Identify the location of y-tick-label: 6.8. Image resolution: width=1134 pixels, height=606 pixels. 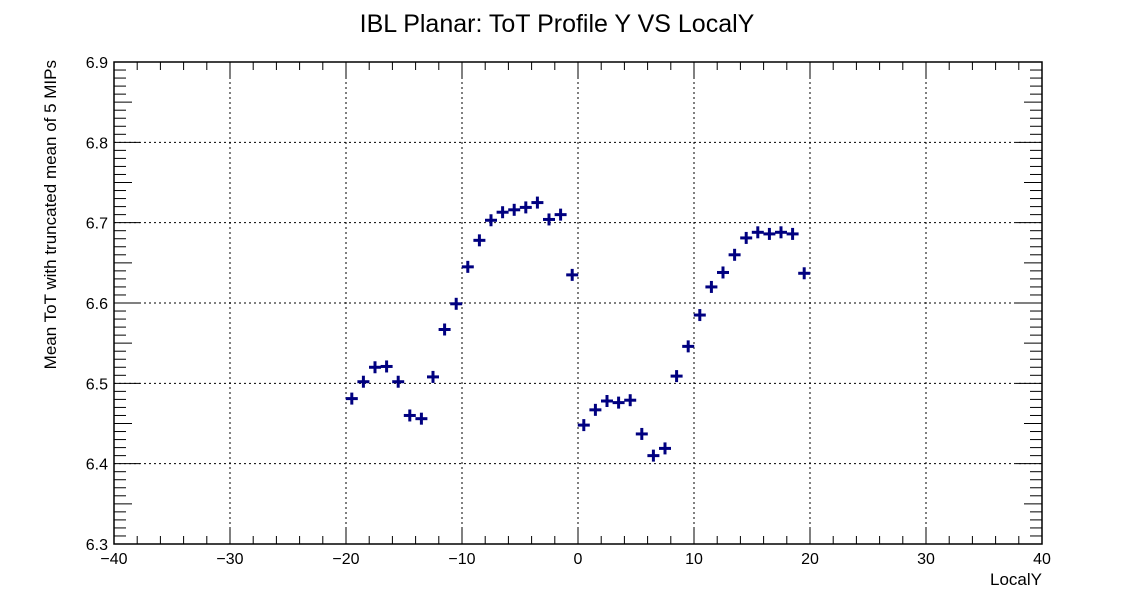
(97, 143).